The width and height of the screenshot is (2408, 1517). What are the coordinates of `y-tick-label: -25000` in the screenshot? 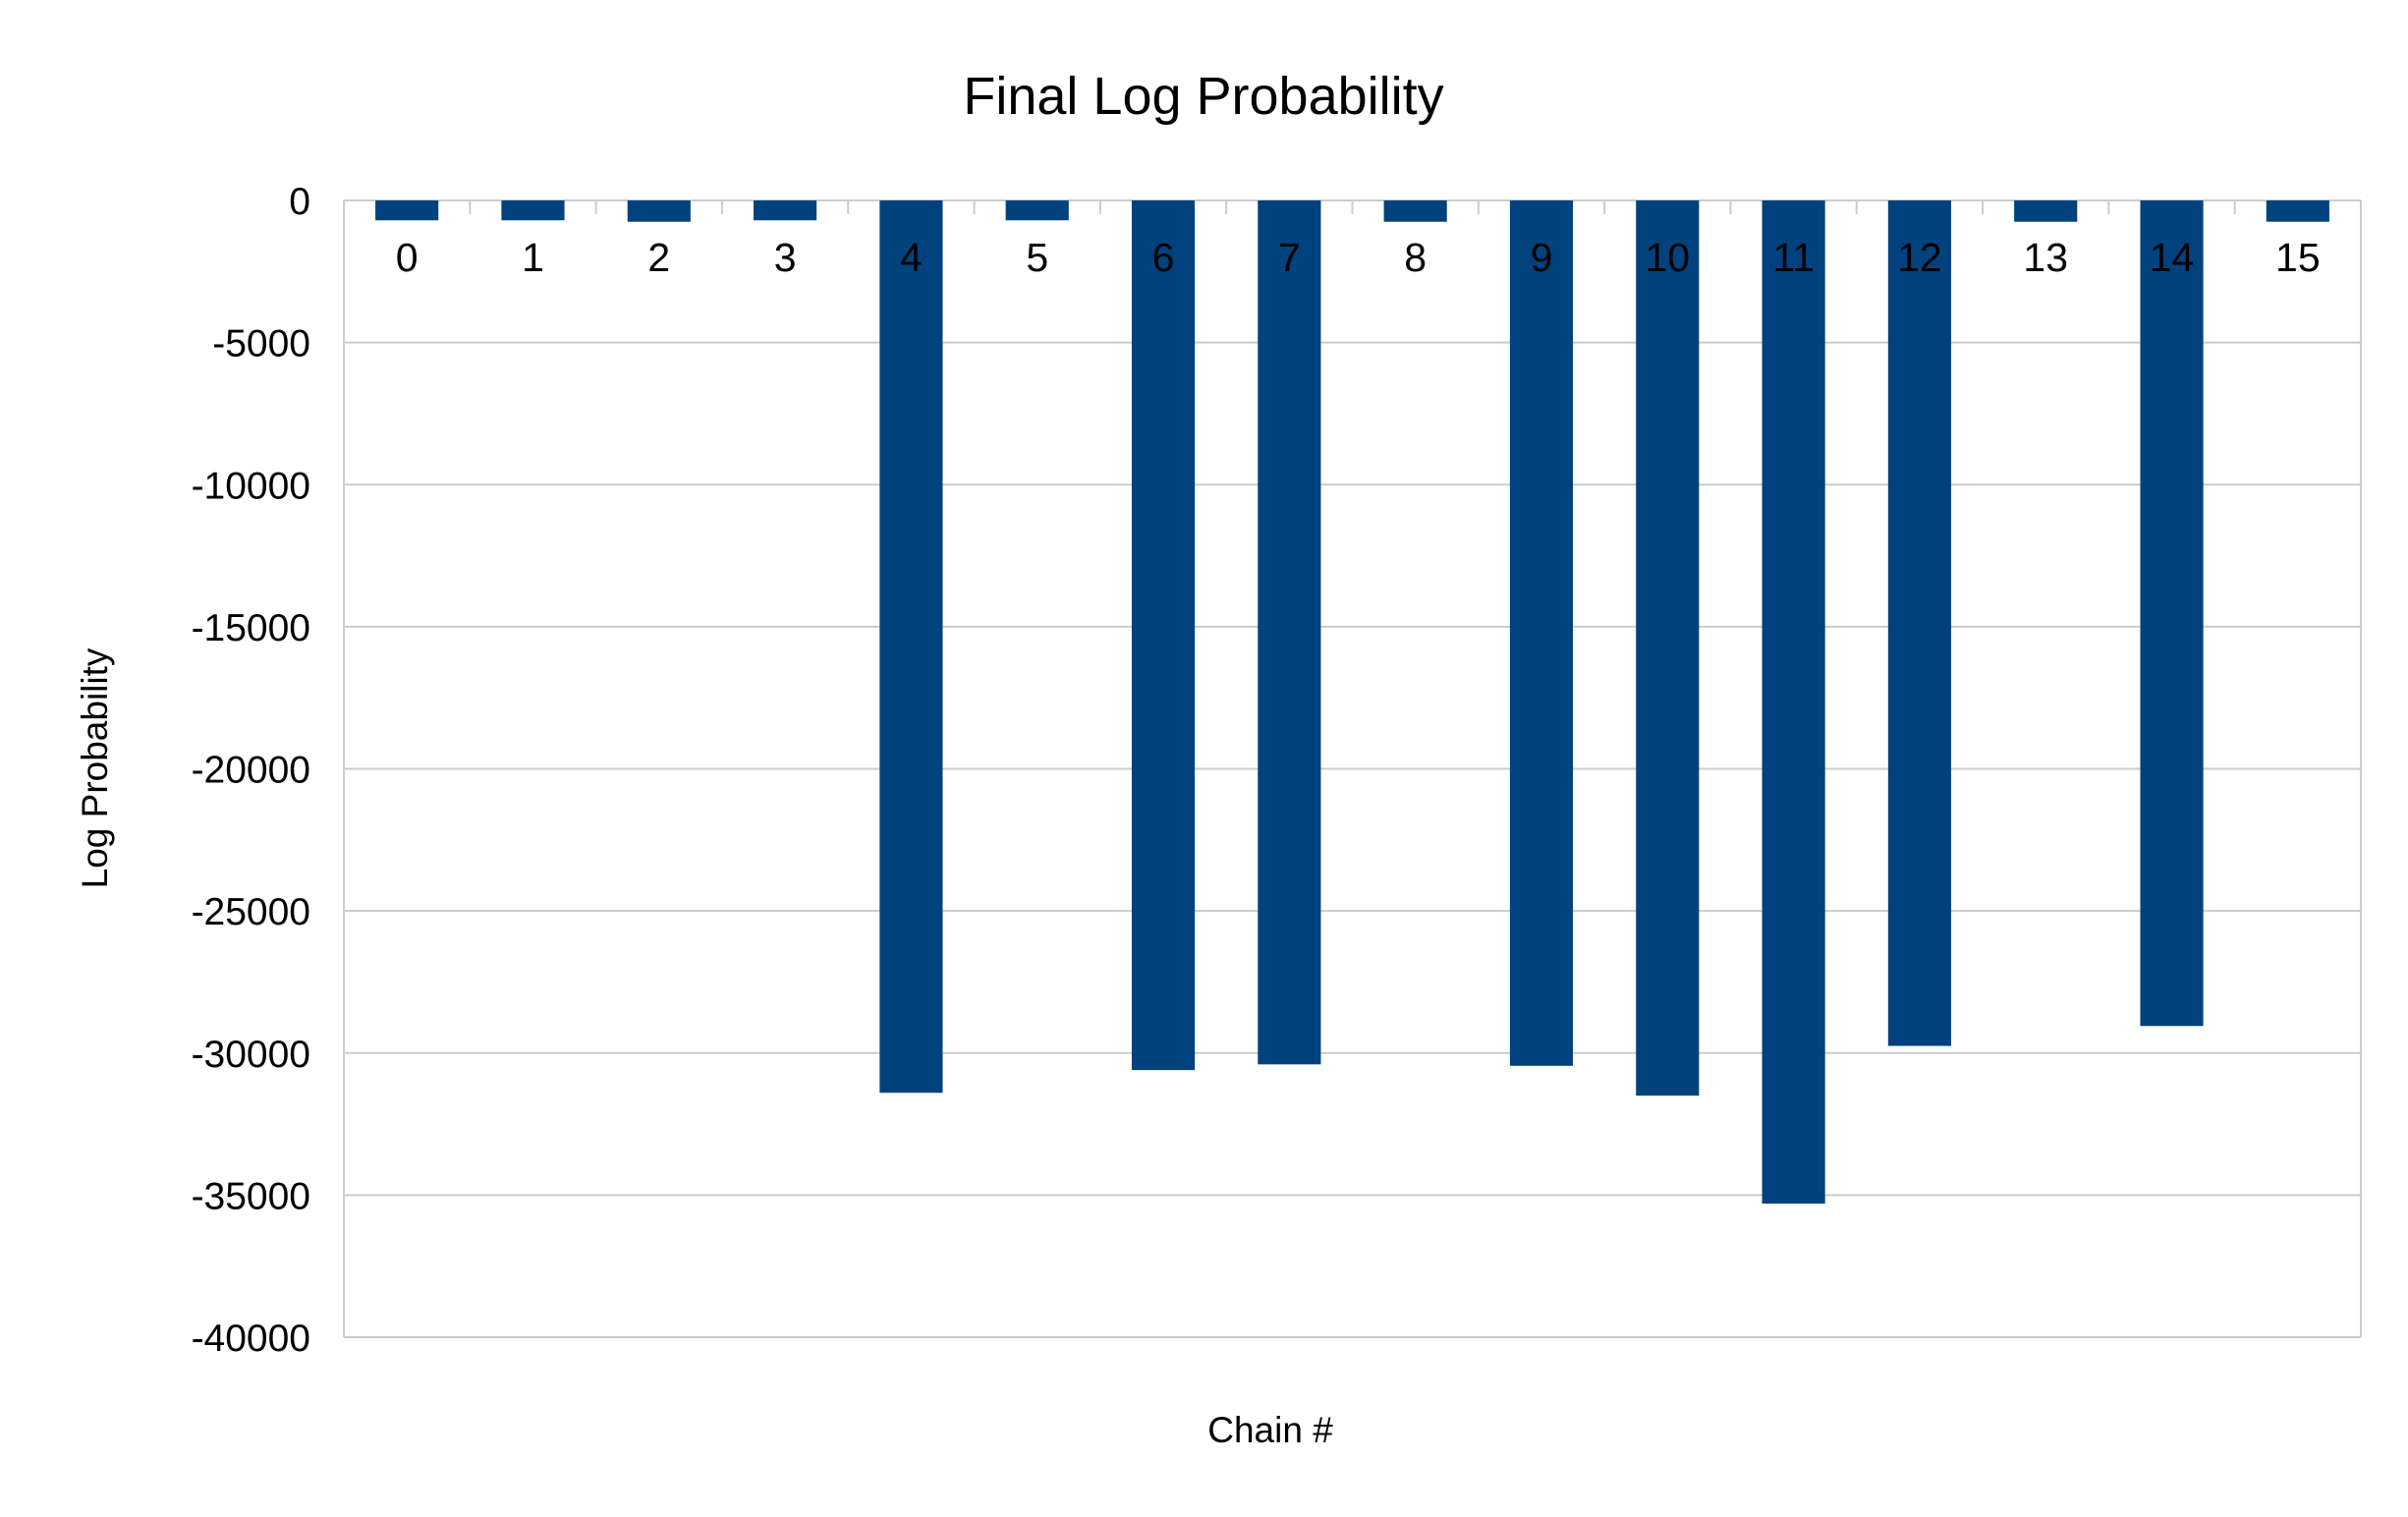 It's located at (251, 912).